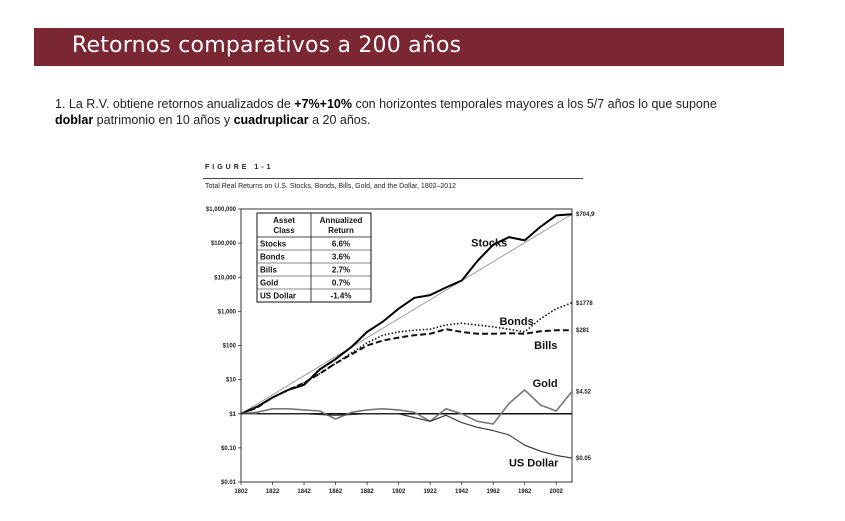 The image size is (845, 521). I want to click on table-header-cell: Annualized, so click(341, 220).